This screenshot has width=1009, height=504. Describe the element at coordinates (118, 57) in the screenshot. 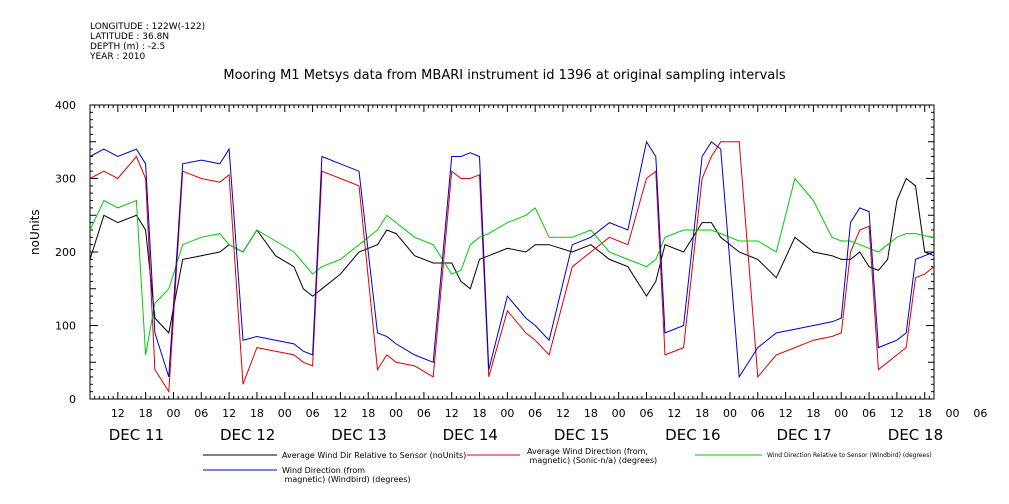

I see `year-text: YEAR : 2010` at that location.